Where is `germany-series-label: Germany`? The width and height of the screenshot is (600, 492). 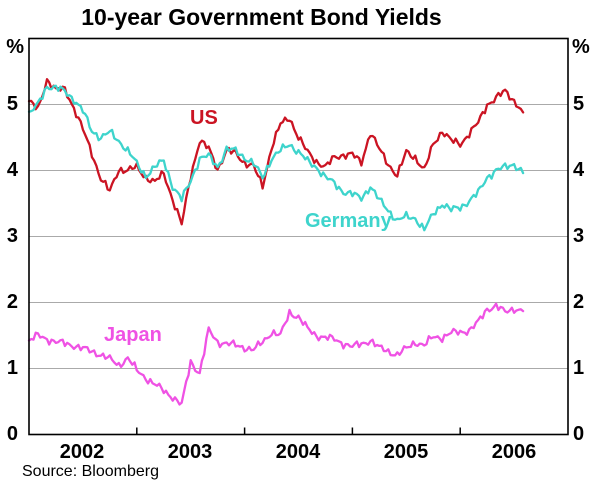 germany-series-label: Germany is located at coordinates (348, 221).